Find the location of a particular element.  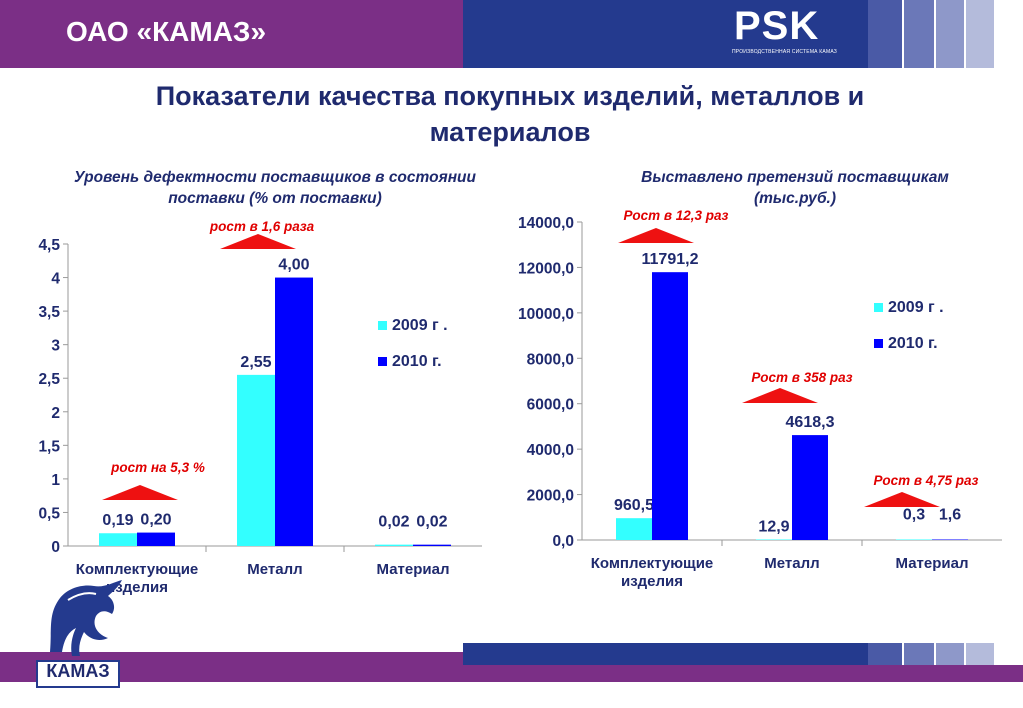

growth-annotation: рост на 5,3 % is located at coordinates (157, 467).